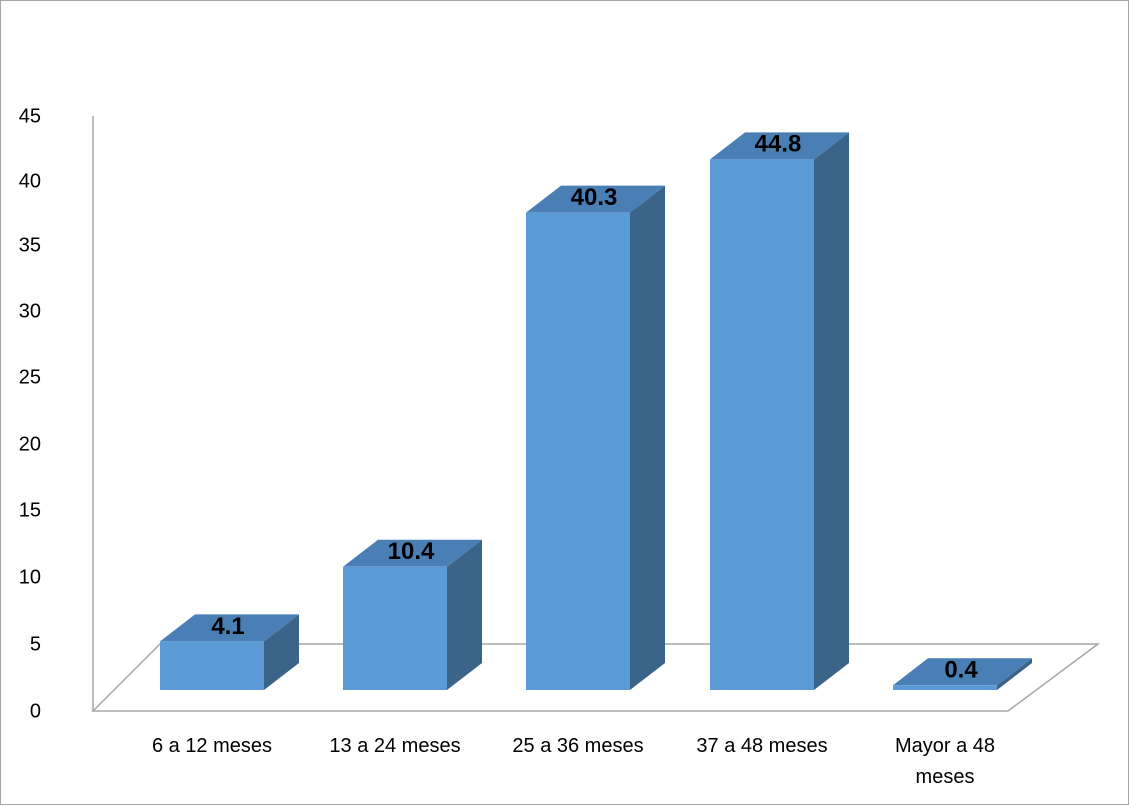  I want to click on x-category-label: 6 a 12 meses, so click(212, 746).